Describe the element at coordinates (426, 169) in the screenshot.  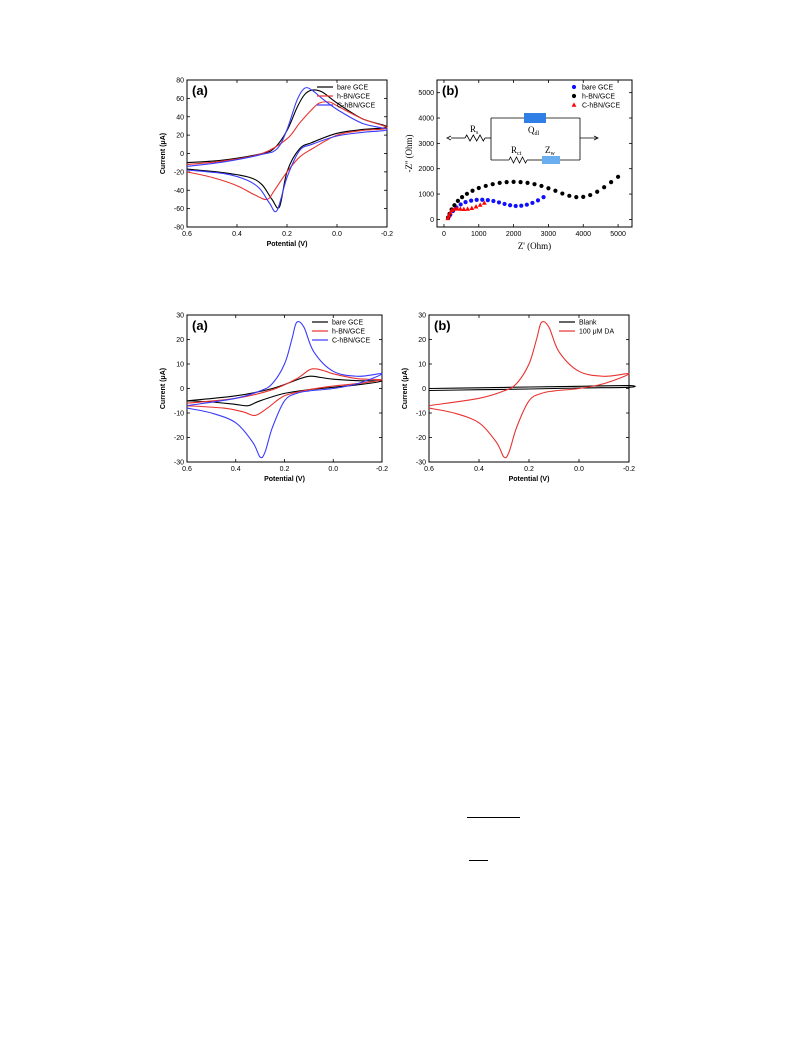
I see `y-tick-label: 2000` at that location.